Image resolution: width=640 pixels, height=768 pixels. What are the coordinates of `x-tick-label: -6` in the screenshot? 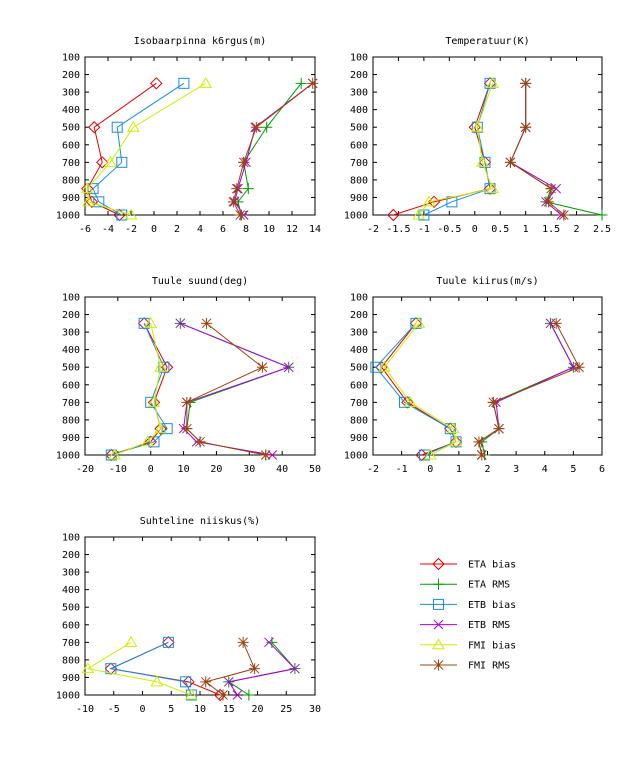 It's located at (85, 229).